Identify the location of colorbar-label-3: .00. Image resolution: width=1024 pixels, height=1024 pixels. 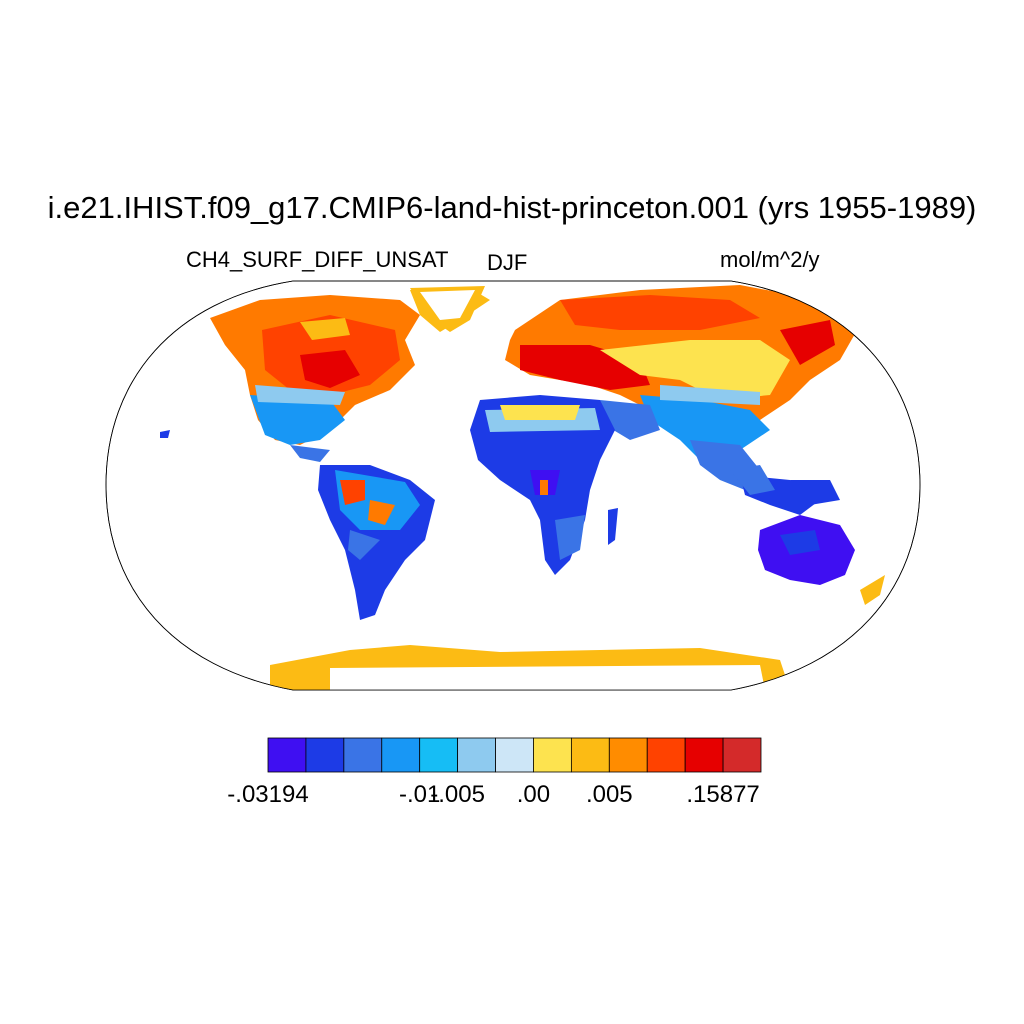
(533, 794).